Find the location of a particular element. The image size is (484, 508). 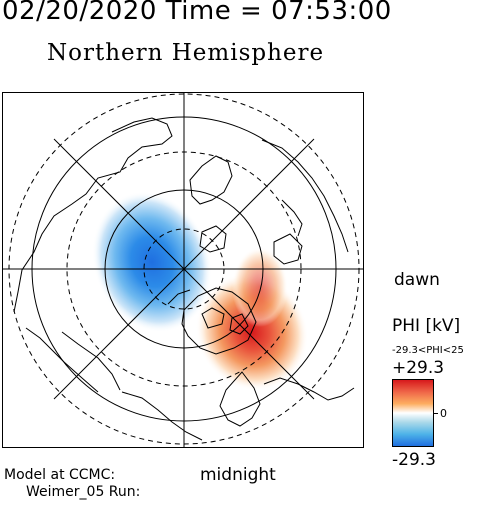

colorbar-min-label: -29.3 is located at coordinates (414, 460).